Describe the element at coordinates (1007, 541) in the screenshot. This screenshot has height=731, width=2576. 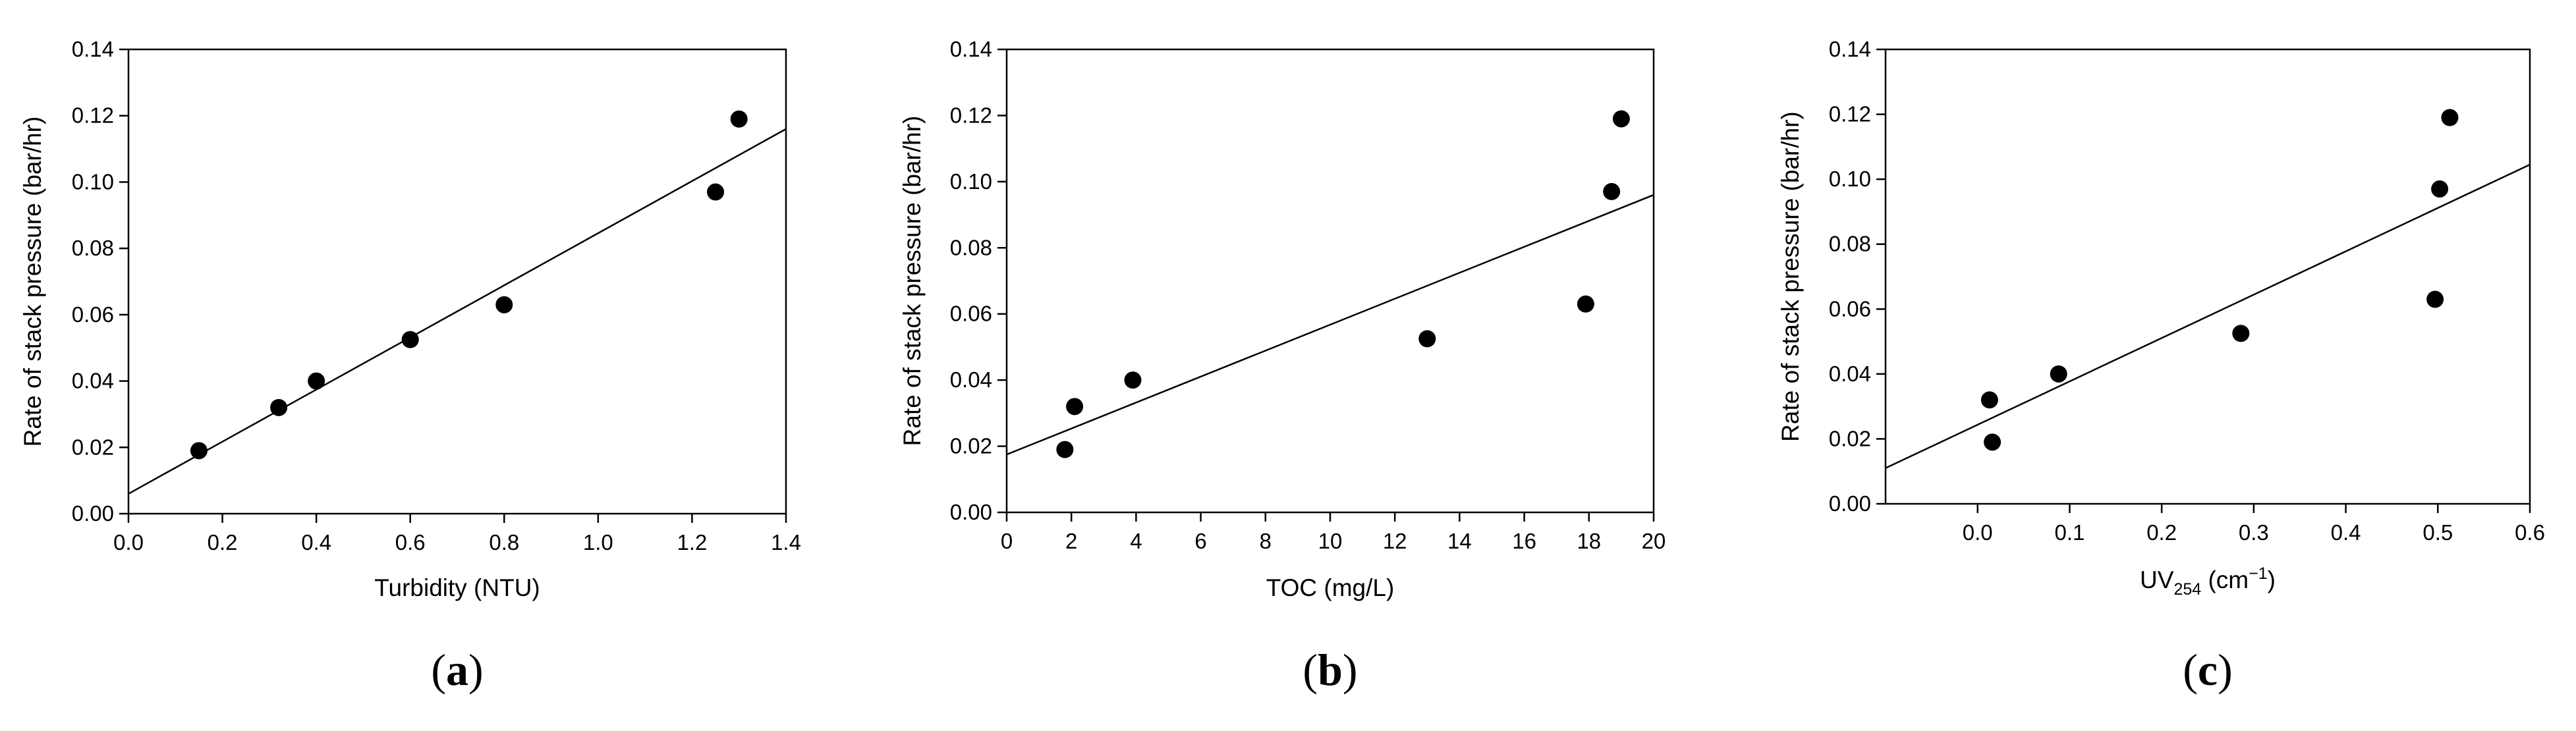
I see `x-tick-label: 0` at that location.